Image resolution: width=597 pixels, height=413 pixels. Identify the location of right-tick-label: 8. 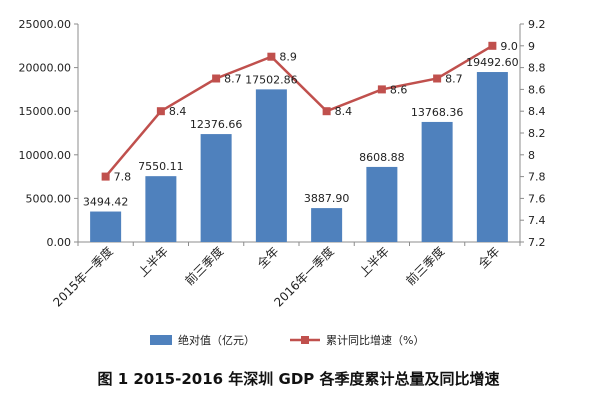
(531, 155).